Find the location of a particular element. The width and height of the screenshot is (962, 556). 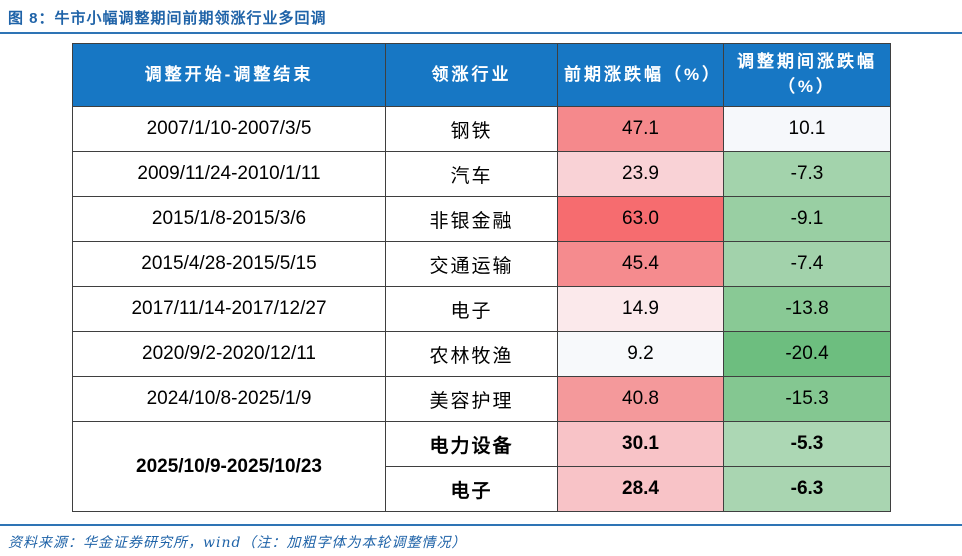

prior-change-cell: 63.0 is located at coordinates (640, 219).